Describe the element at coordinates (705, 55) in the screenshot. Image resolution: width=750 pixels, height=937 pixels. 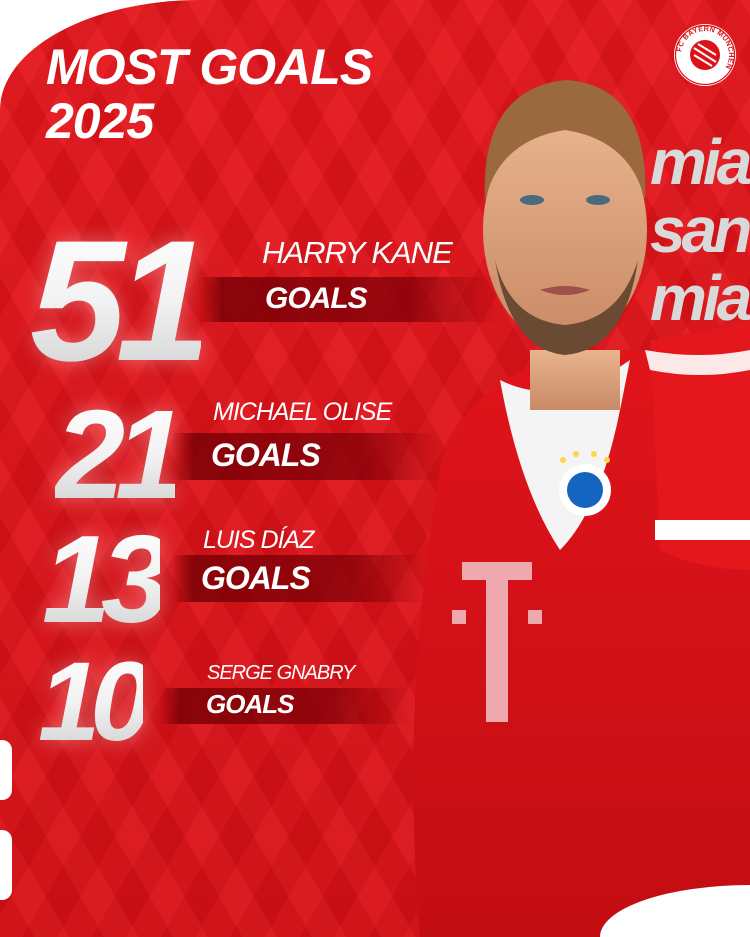
I see `club-logo: FC BAYERN MÜNCHEN` at that location.